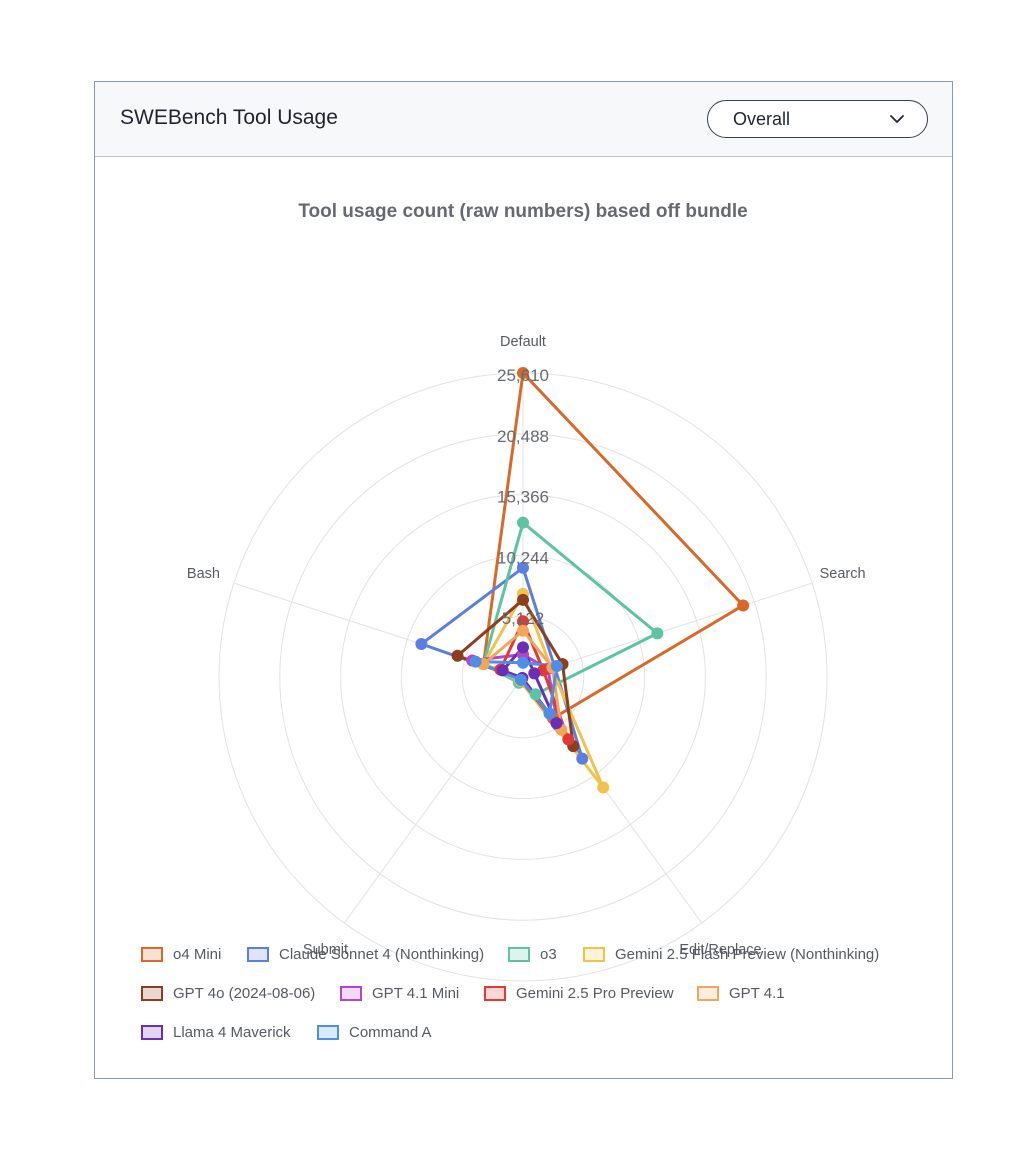 Image resolution: width=1028 pixels, height=1152 pixels. I want to click on legend-row: Llama 4 Maverick Command A, so click(536, 1034).